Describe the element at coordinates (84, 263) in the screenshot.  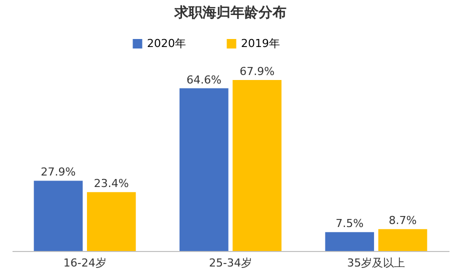
I see `x-tick-label: 16-24岁` at that location.